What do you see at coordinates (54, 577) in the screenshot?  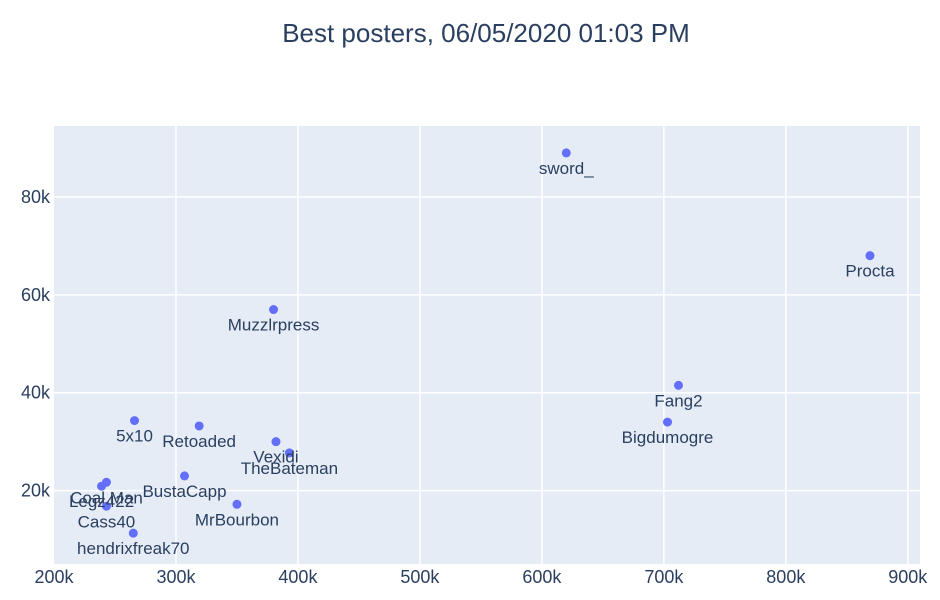 I see `x-tick-label: 200k` at bounding box center [54, 577].